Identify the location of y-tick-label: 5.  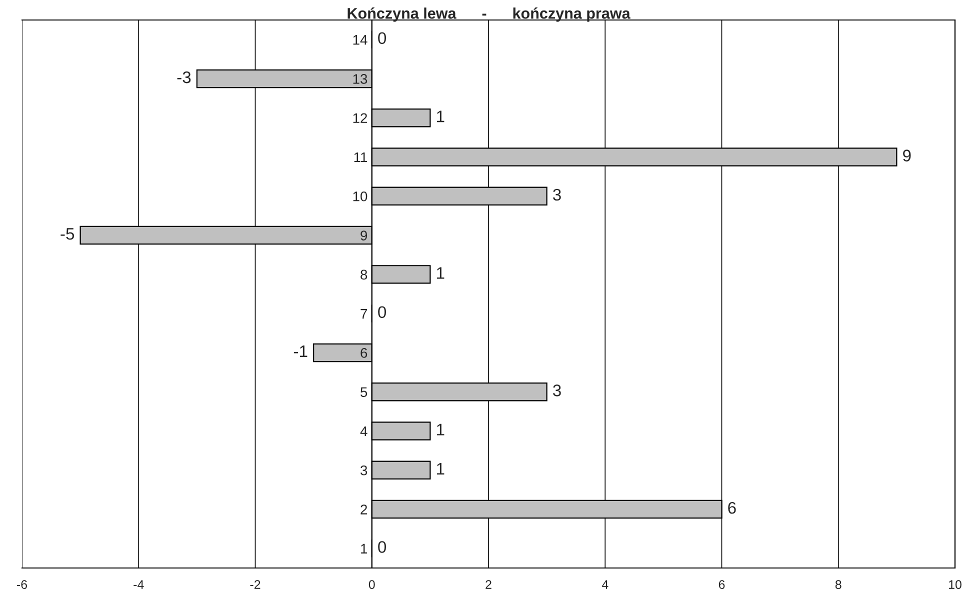
(364, 392).